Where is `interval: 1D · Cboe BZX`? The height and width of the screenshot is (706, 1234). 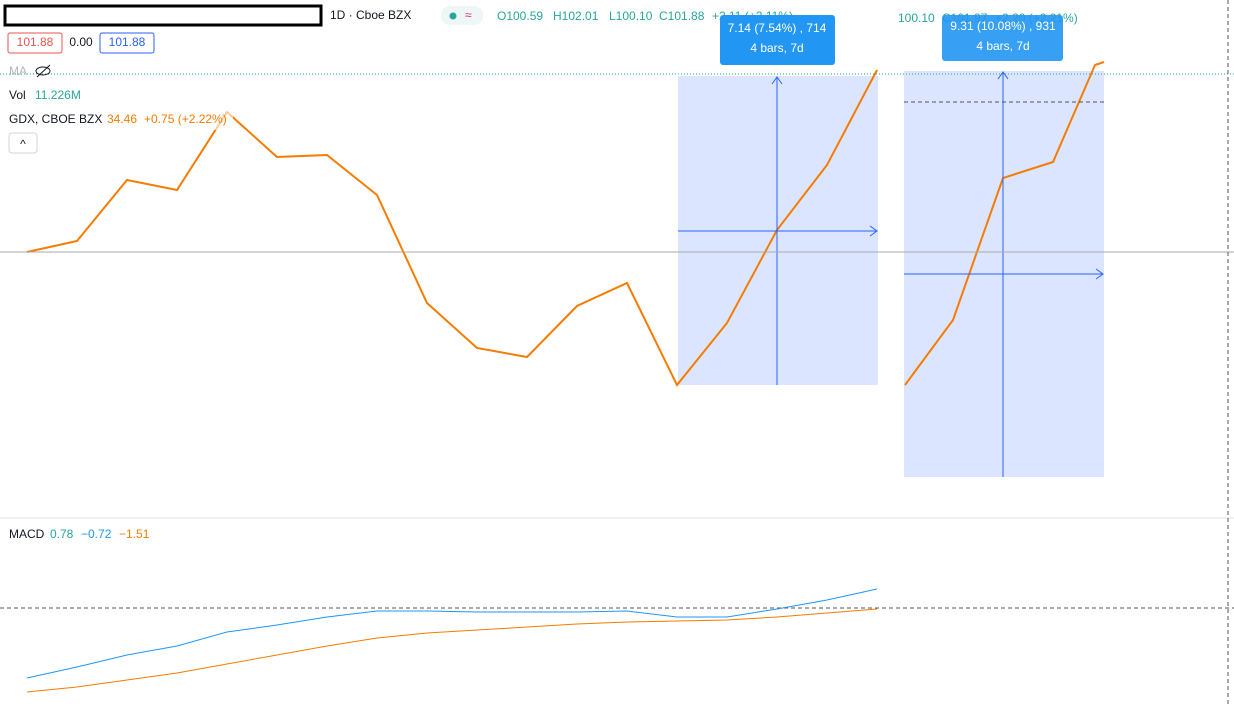
interval: 1D · Cboe BZX is located at coordinates (370, 15).